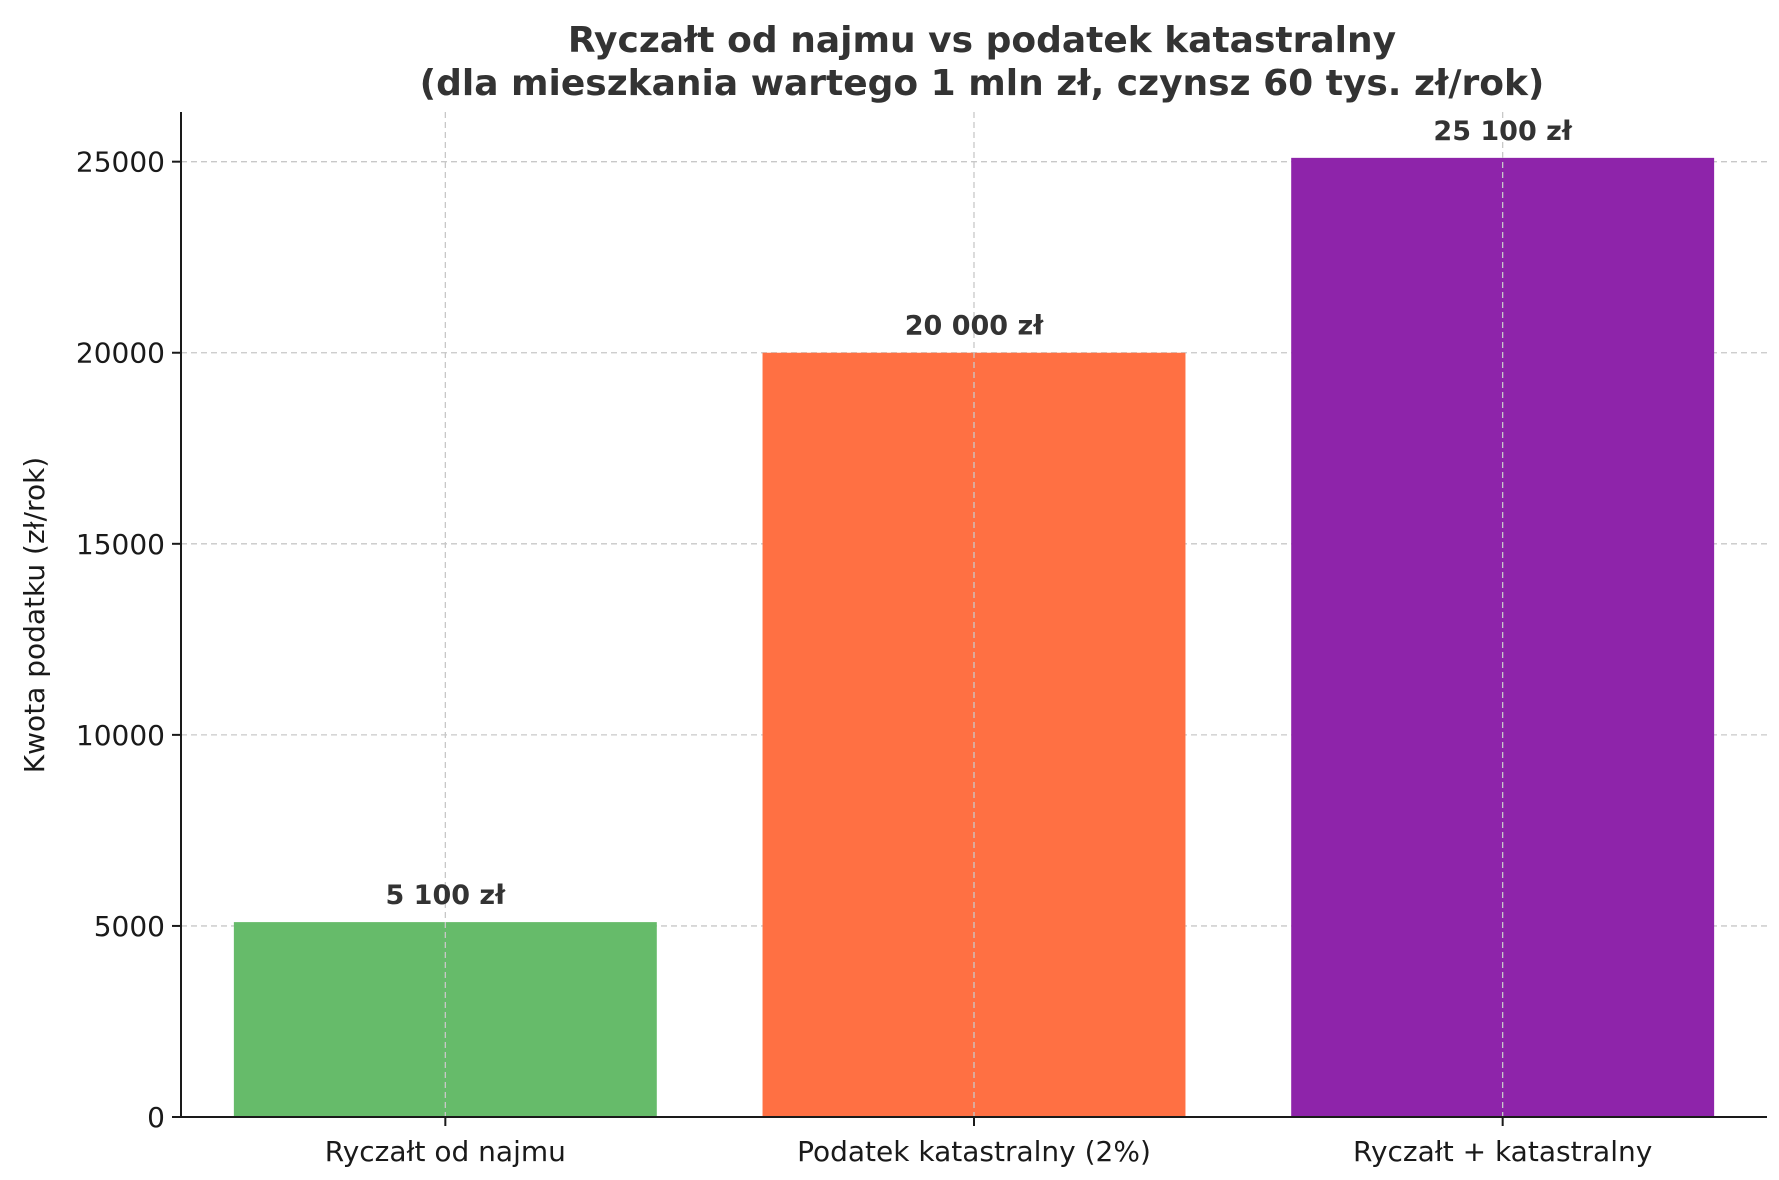  What do you see at coordinates (1502, 1151) in the screenshot?
I see `x-tick-label: Ryczałt + katastralny` at bounding box center [1502, 1151].